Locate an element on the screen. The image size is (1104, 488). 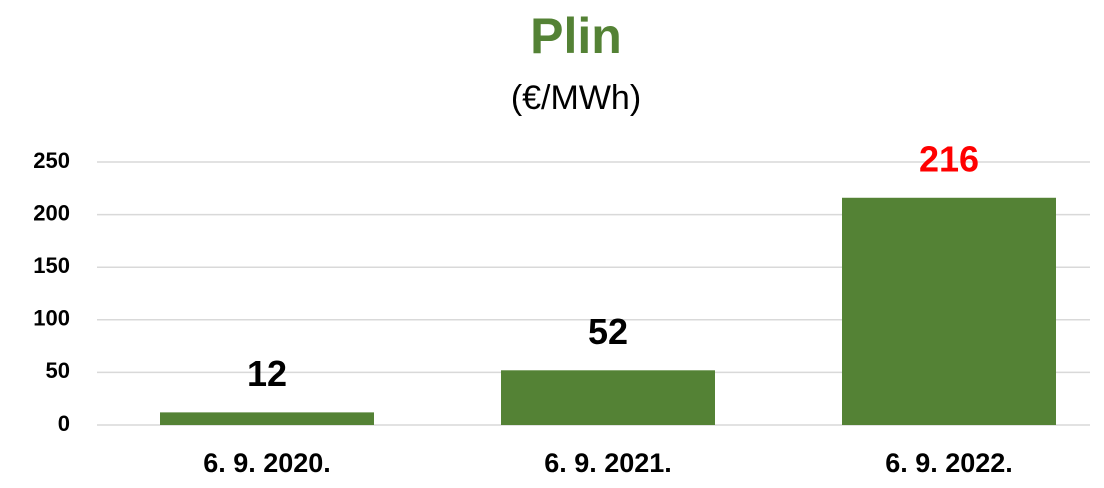
data-label: 12 is located at coordinates (267, 373).